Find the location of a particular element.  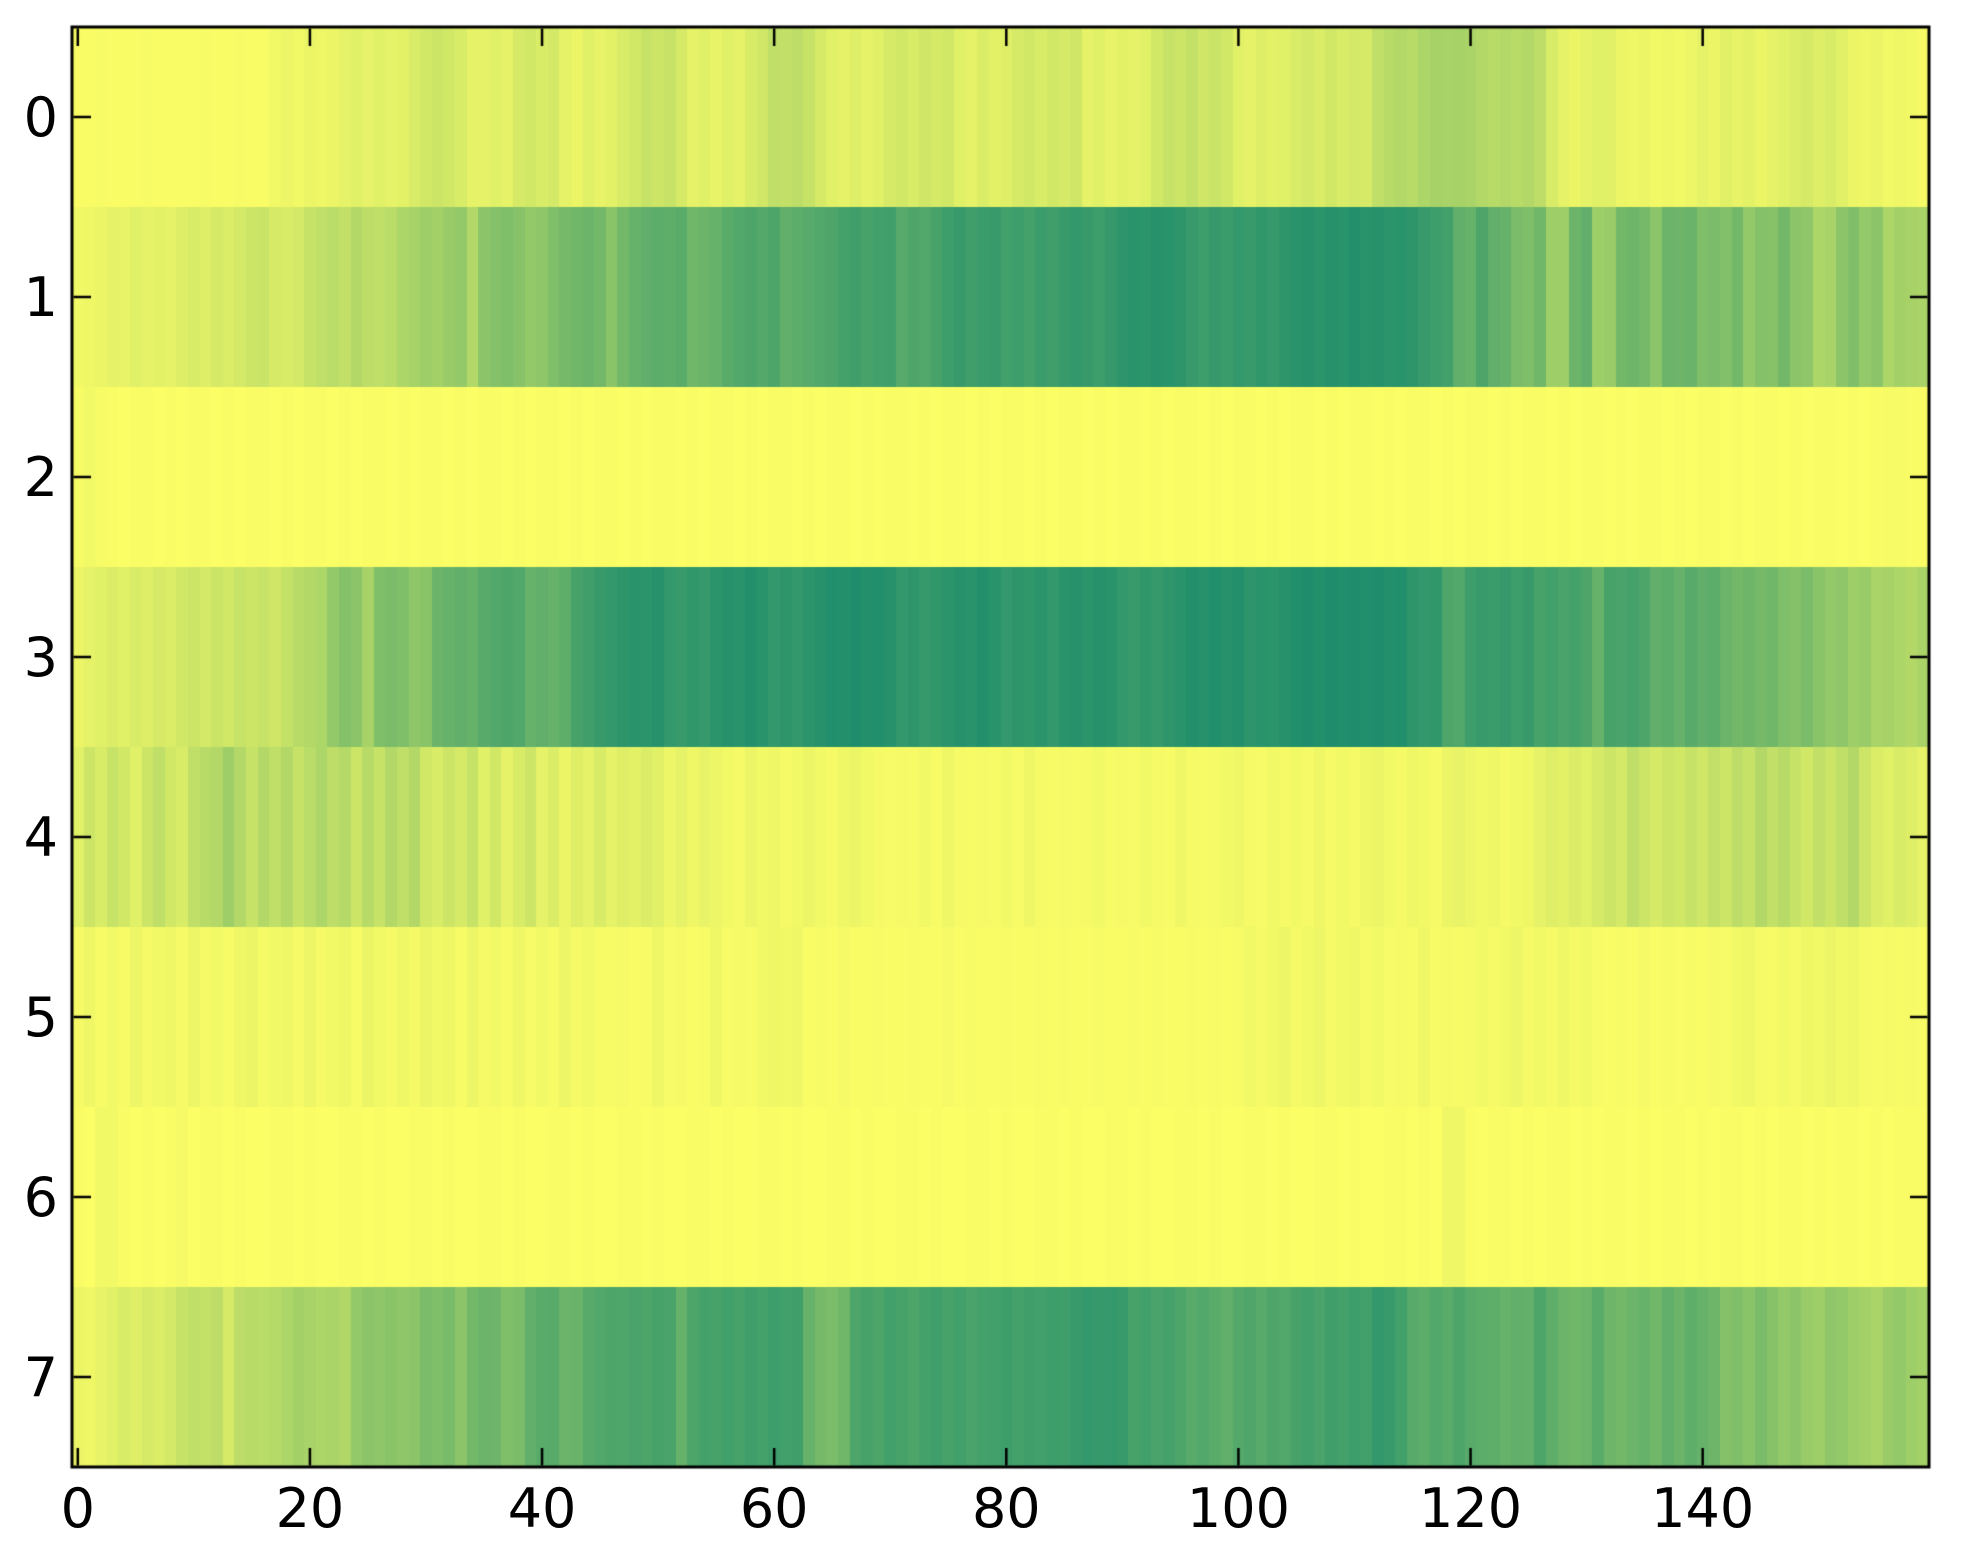

y-tick-label-1: 1 is located at coordinates (40, 297).